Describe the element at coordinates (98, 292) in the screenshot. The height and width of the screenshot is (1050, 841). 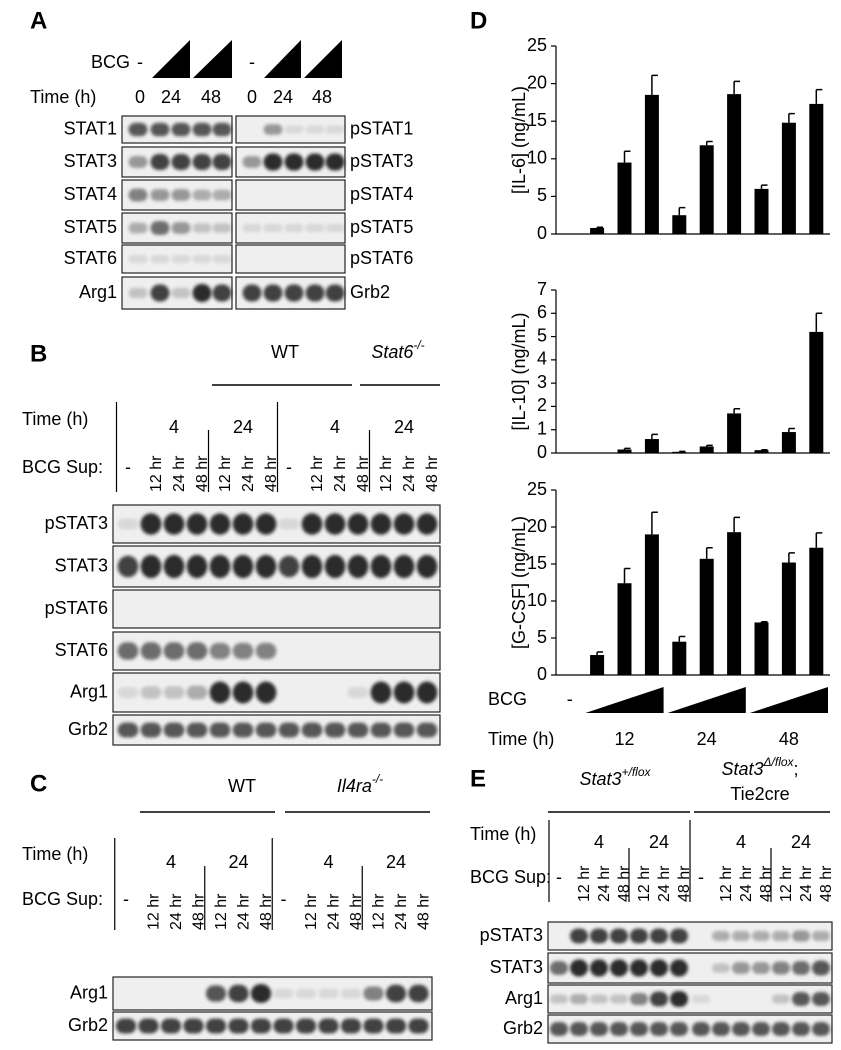
I see `blot-label: Arg1` at that location.